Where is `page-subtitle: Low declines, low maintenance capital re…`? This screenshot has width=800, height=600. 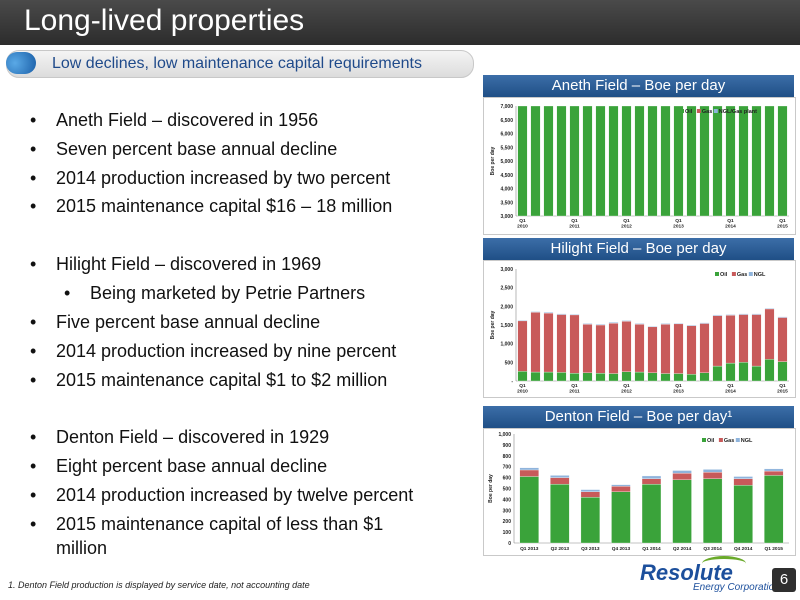 page-subtitle: Low declines, low maintenance capital re… is located at coordinates (237, 63).